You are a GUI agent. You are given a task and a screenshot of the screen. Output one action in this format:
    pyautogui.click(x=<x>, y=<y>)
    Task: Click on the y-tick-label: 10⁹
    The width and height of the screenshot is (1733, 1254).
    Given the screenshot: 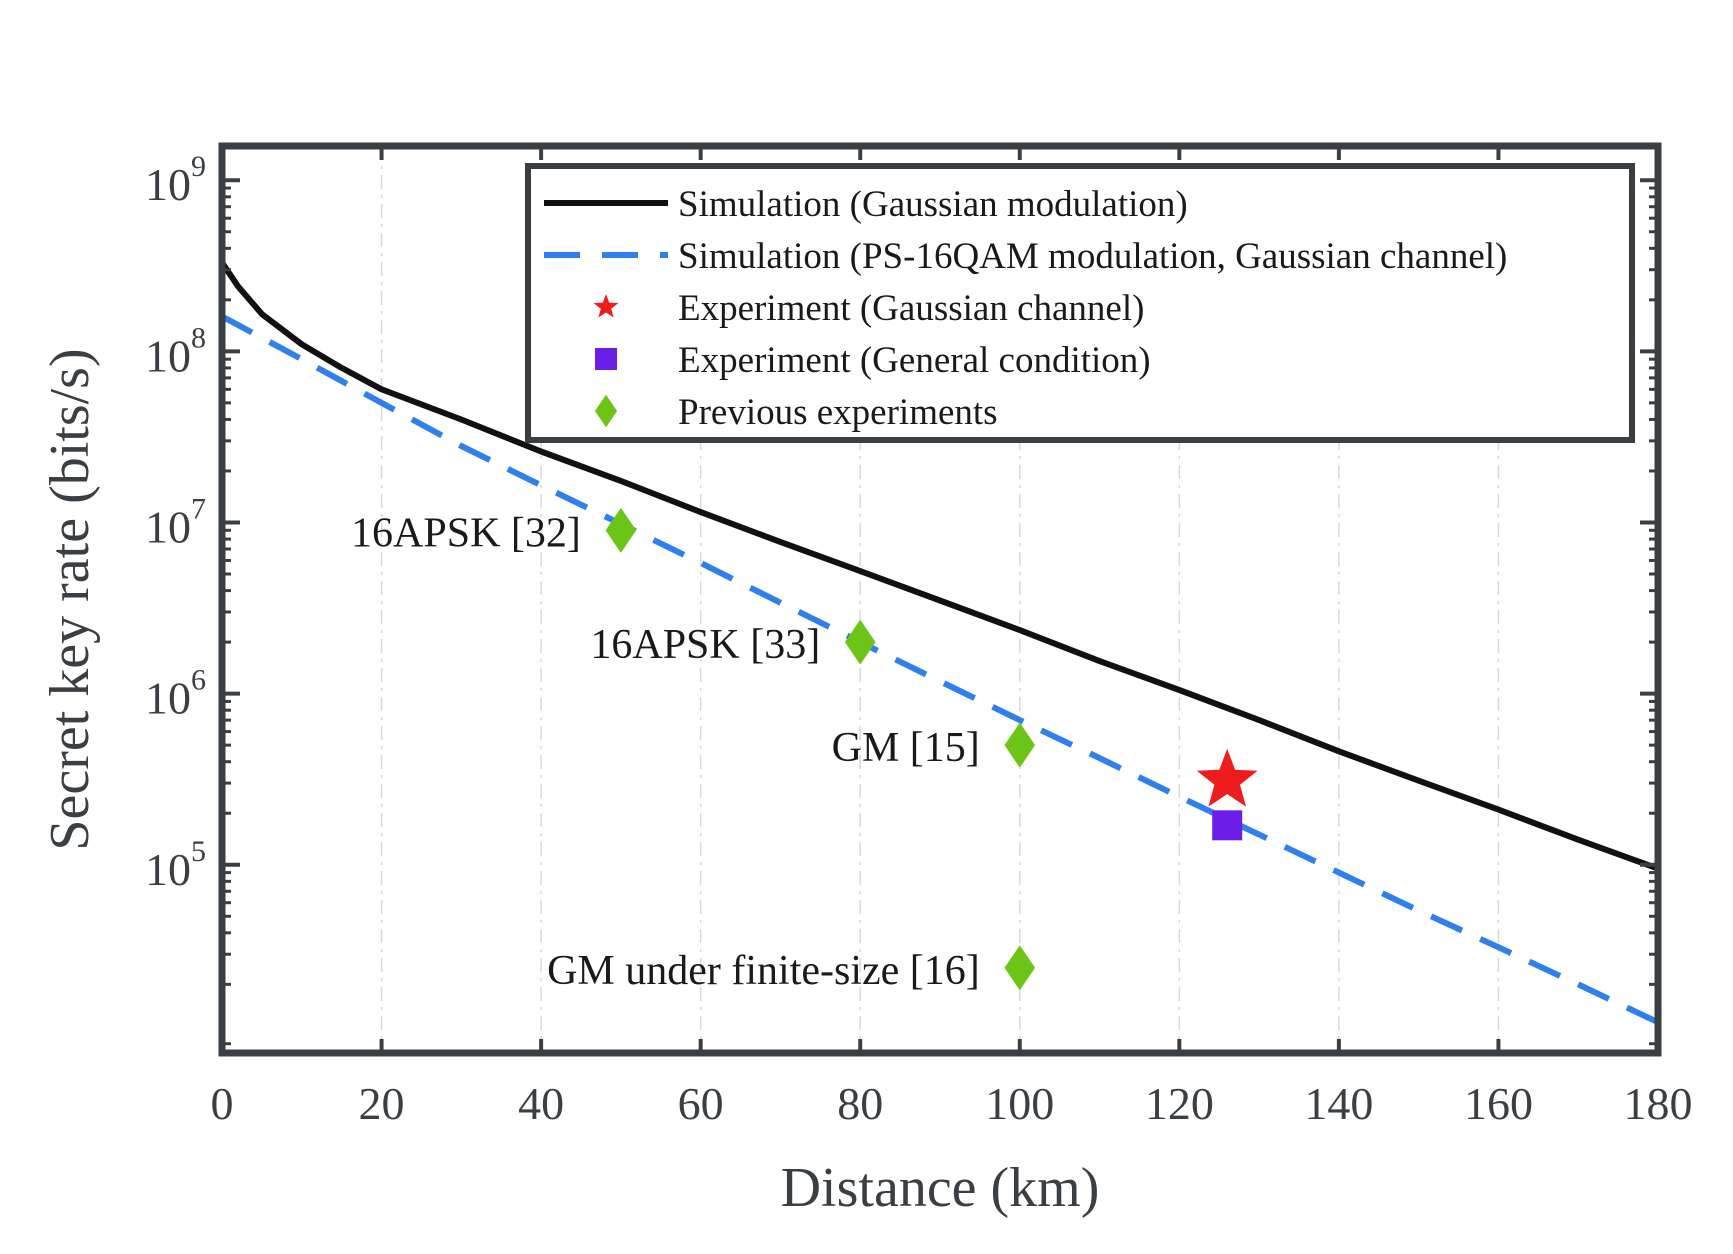 What is the action you would take?
    pyautogui.click(x=175, y=180)
    